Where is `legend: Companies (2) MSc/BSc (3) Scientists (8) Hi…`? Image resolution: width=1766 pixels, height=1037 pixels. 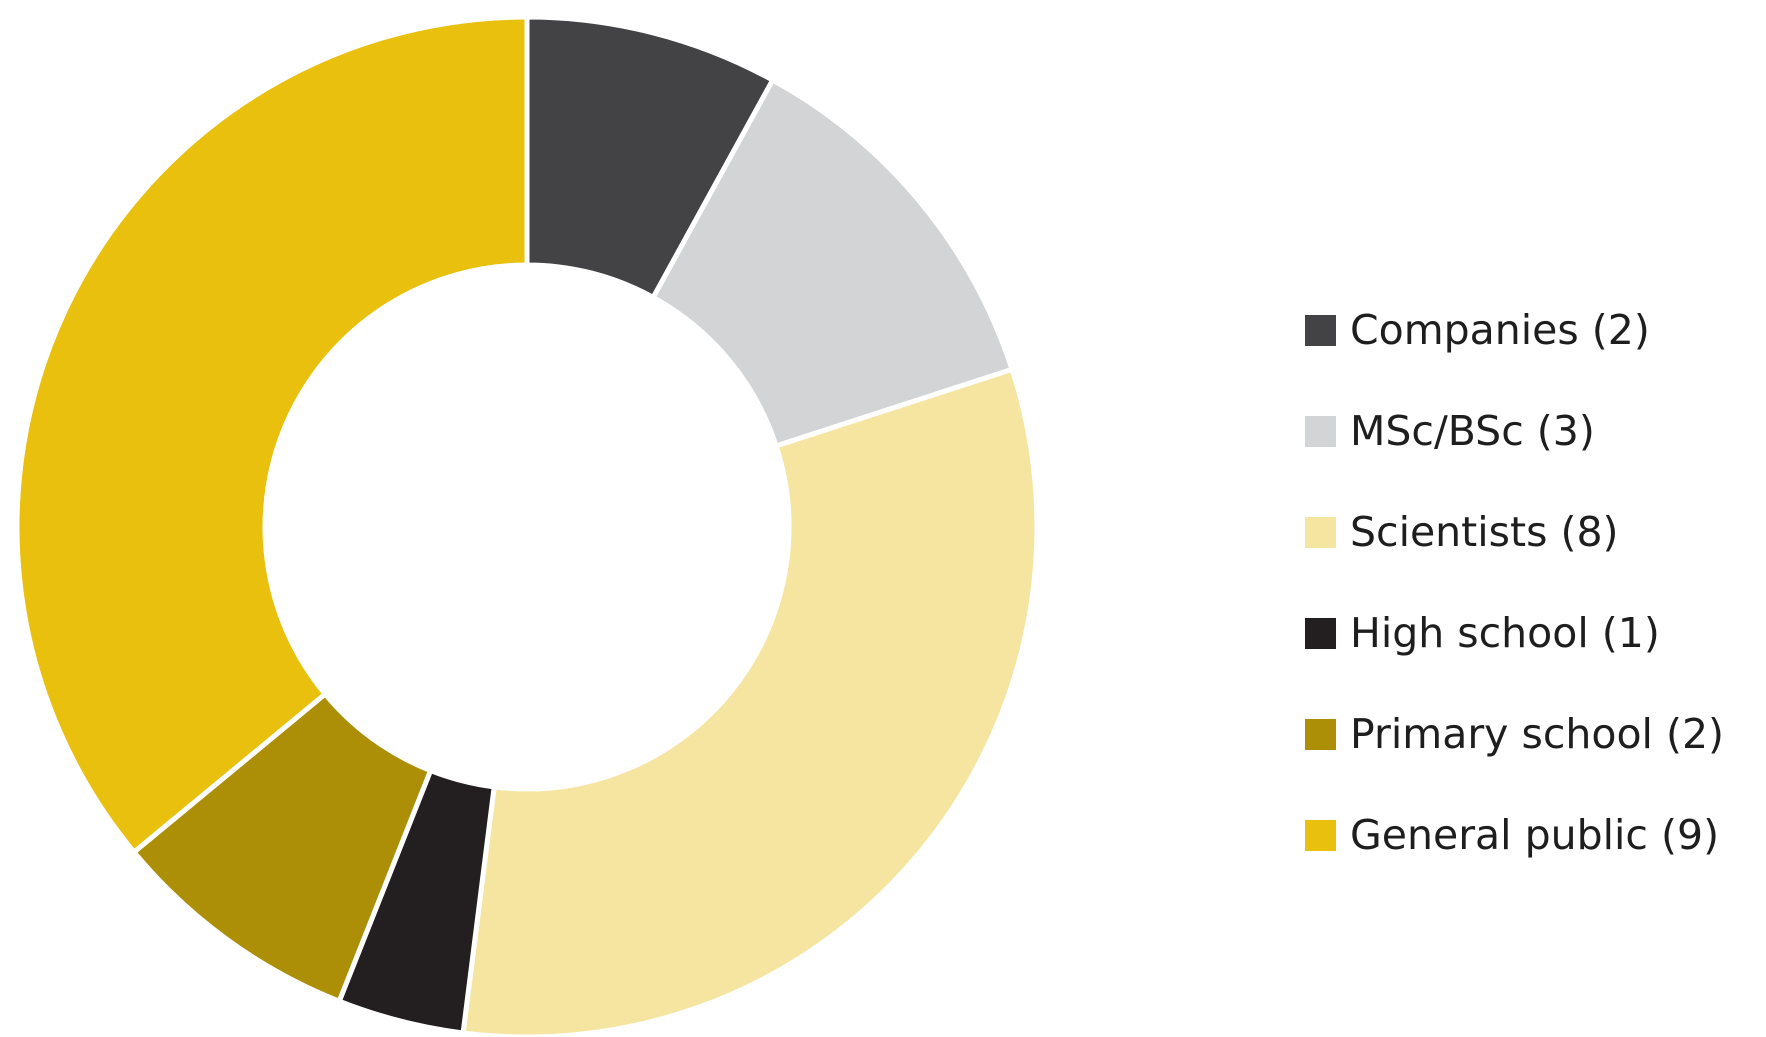 legend: Companies (2) MSc/BSc (3) Scientists (8) Hi… is located at coordinates (1514, 583).